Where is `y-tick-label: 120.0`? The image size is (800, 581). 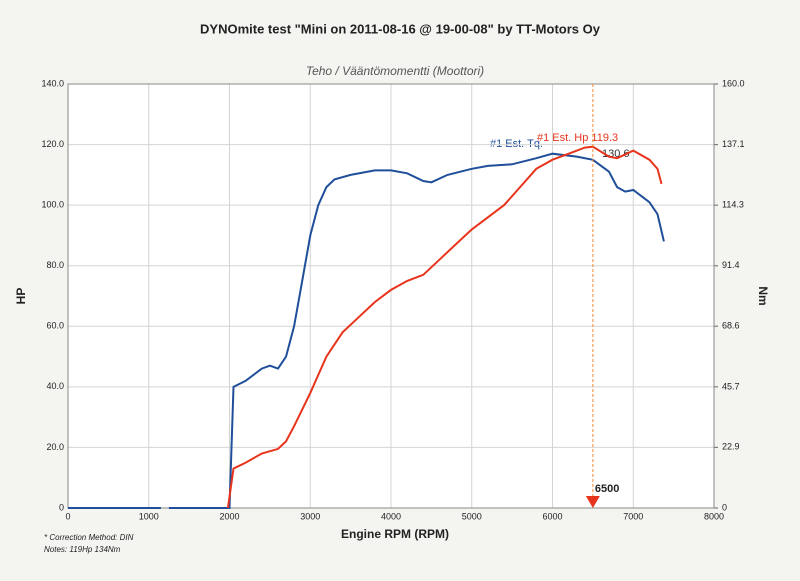
y-tick-label: 120.0 is located at coordinates (52, 144).